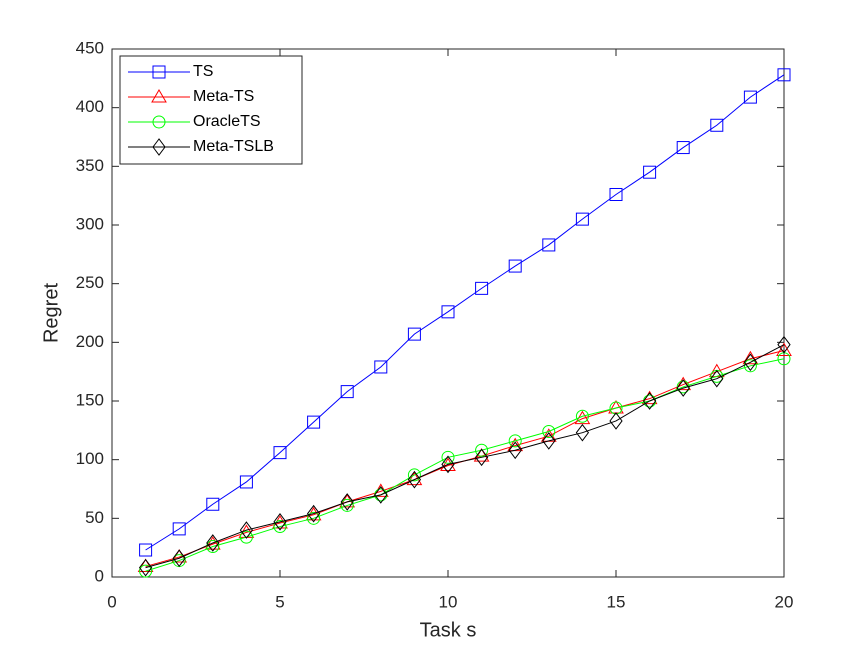  What do you see at coordinates (90, 458) in the screenshot?
I see `y-tick-label: 100` at bounding box center [90, 458].